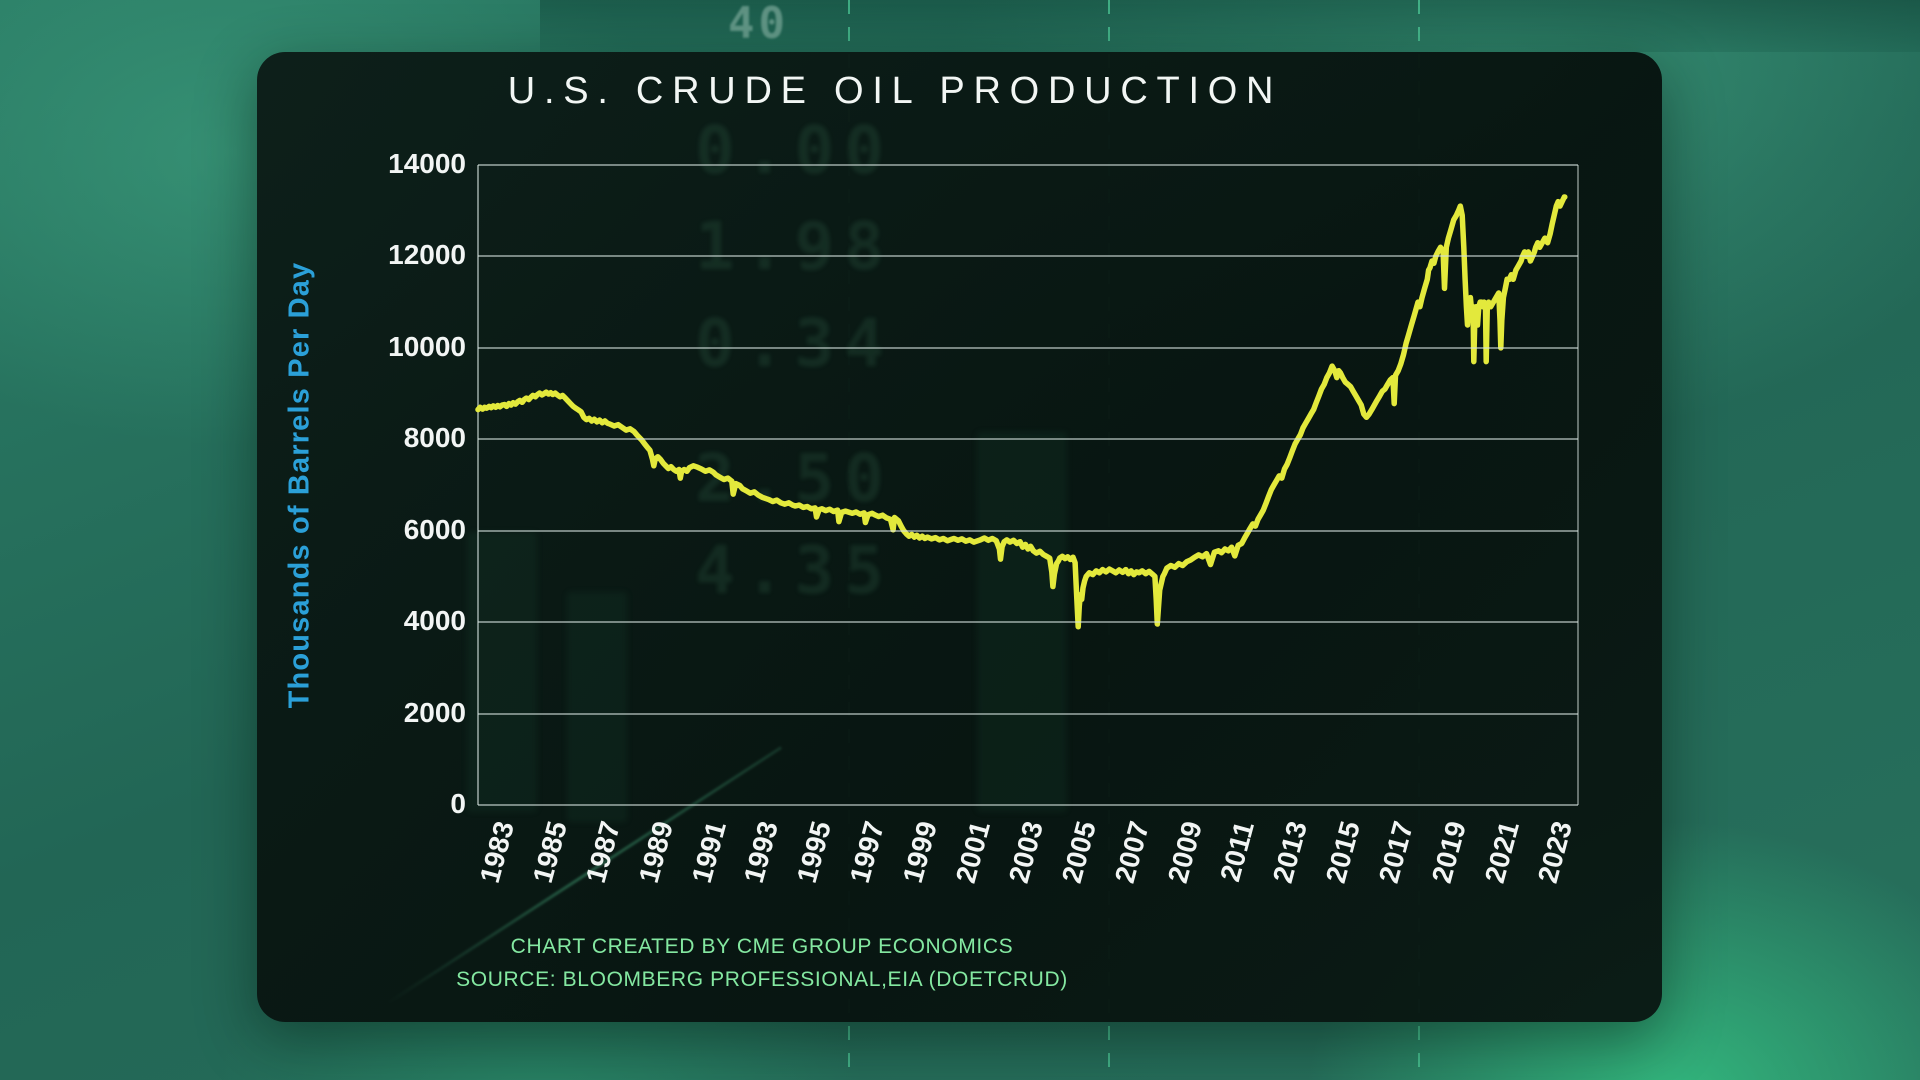 The image size is (1920, 1080). I want to click on chart-title: U.S. CRUDE OIL PRODUCTION, so click(895, 91).